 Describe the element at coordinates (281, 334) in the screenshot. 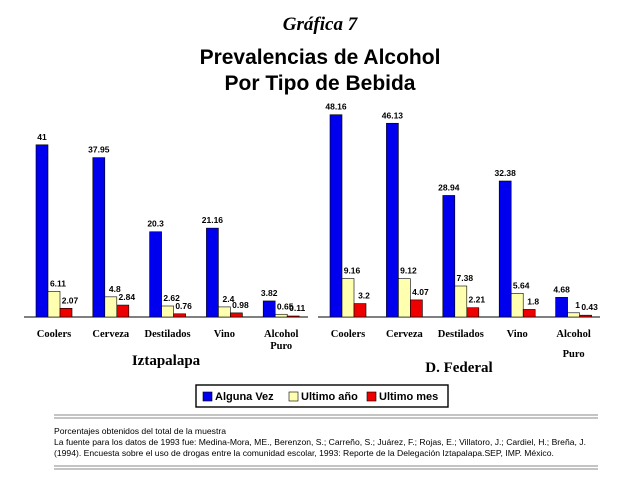

I see `tick-label-iztapalapa-alcohol-puro-1: Alcohol` at that location.